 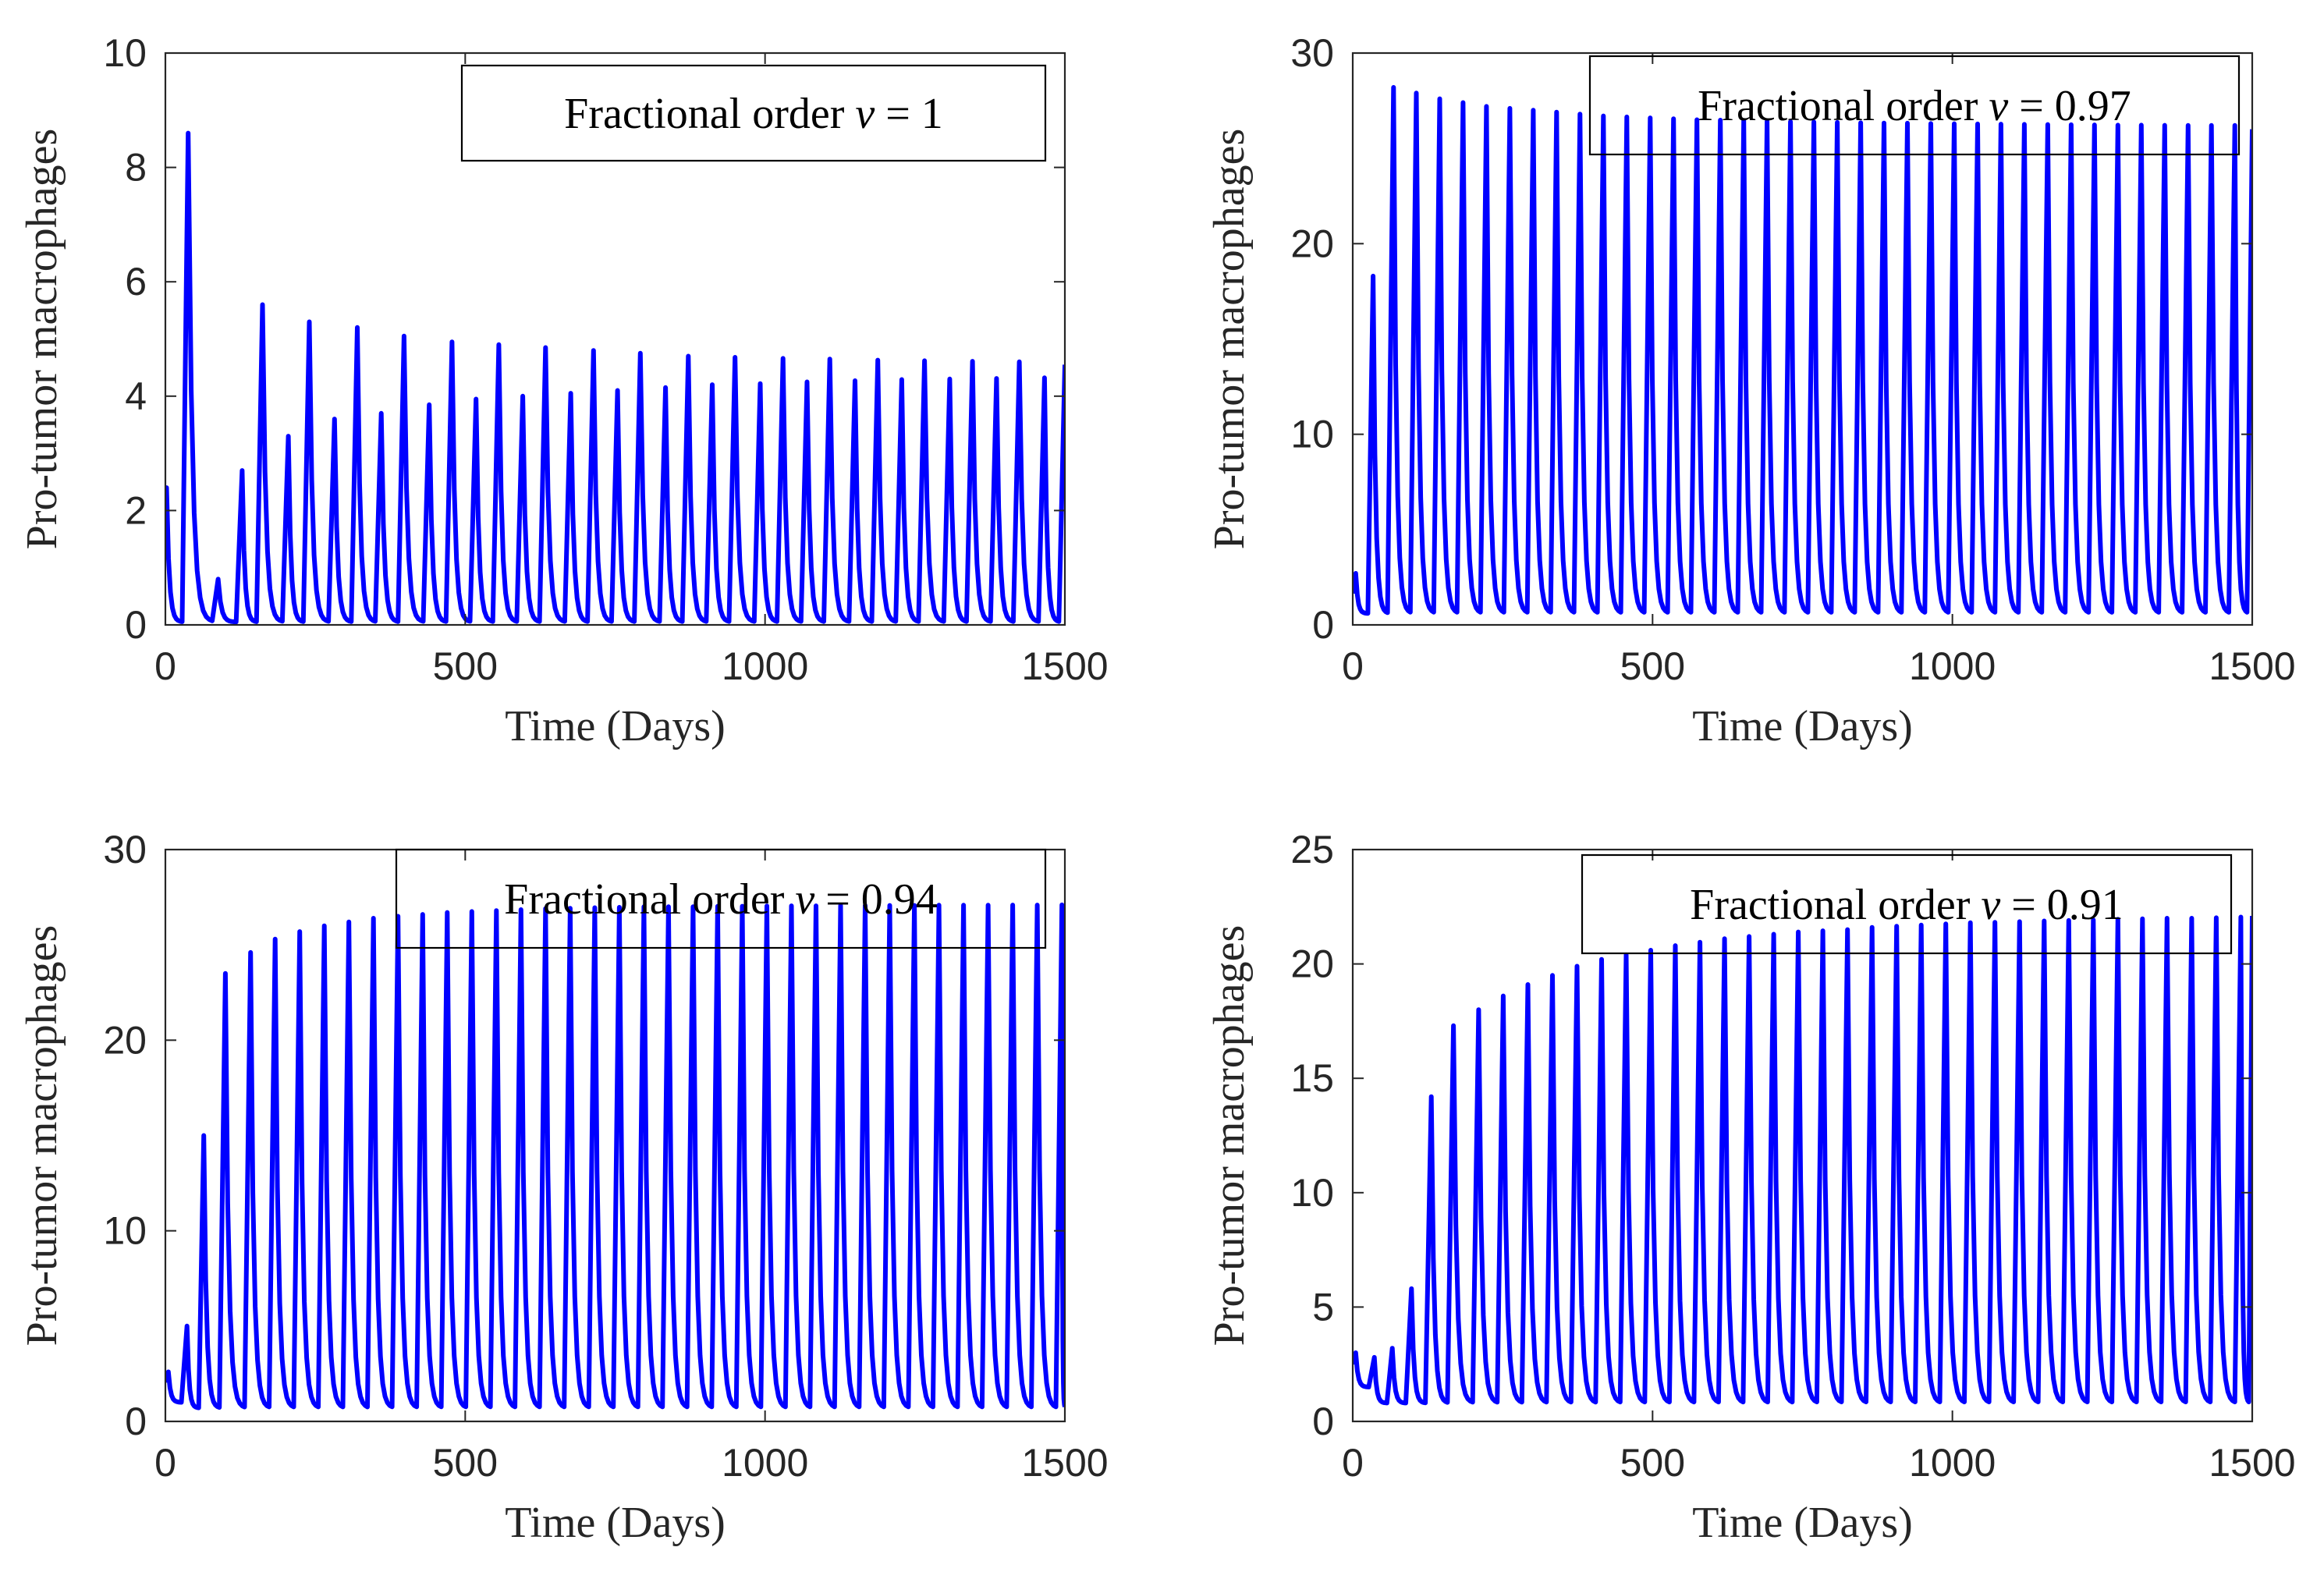 What do you see at coordinates (1323, 1307) in the screenshot?
I see `y-tick-label: 5` at bounding box center [1323, 1307].